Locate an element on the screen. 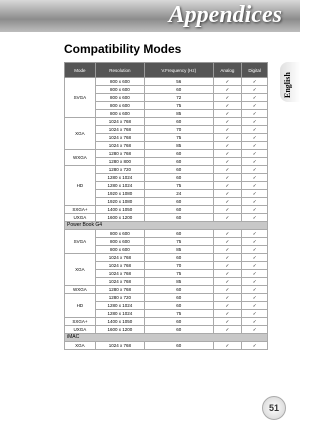 This screenshot has height=426, width=320. side-tab: English is located at coordinates (290, 82).